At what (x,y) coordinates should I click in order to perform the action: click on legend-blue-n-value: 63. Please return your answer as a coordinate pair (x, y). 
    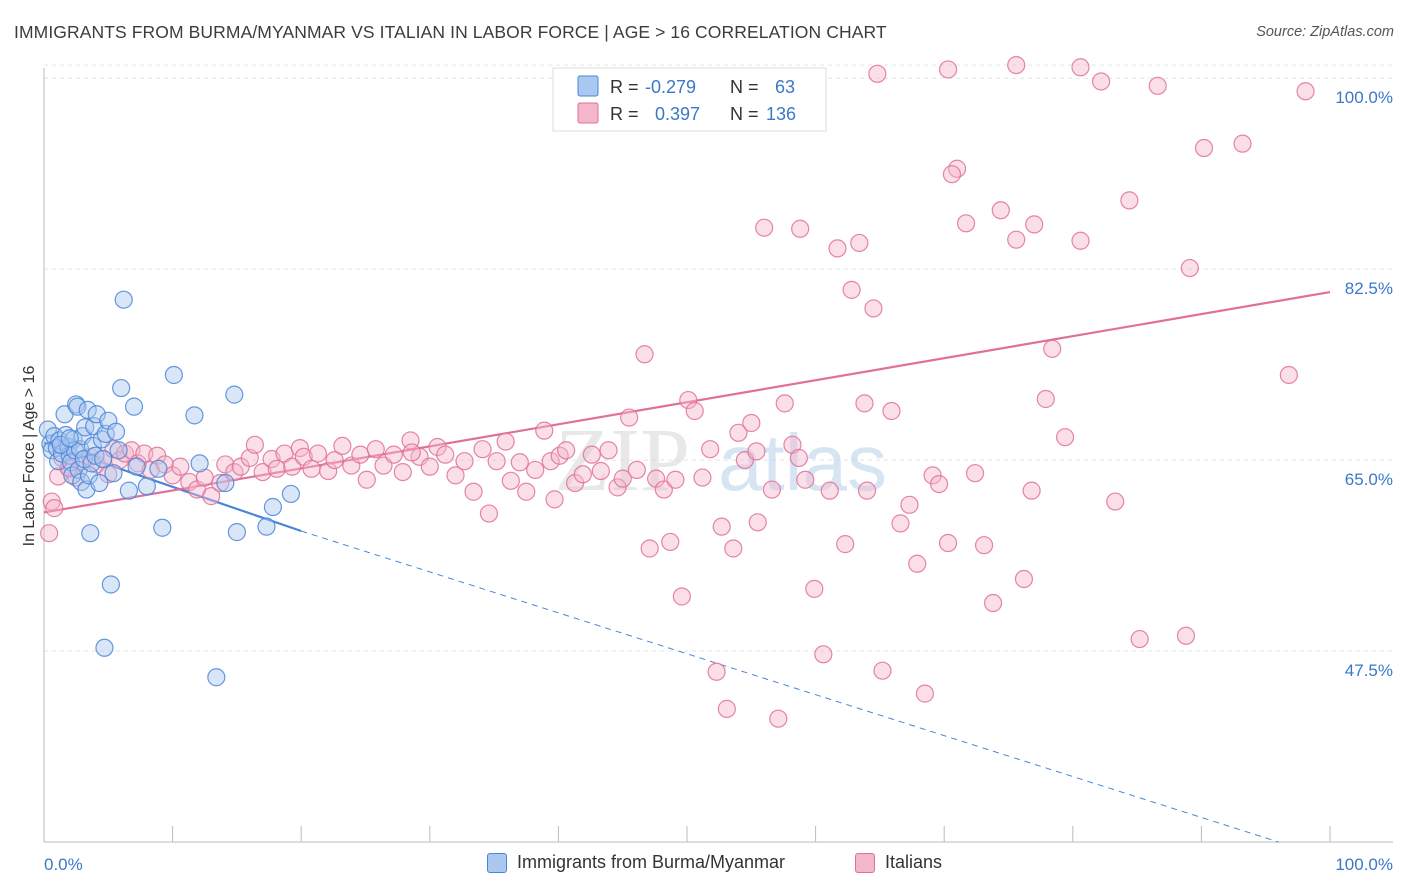
    Looking at the image, I should click on (785, 87).